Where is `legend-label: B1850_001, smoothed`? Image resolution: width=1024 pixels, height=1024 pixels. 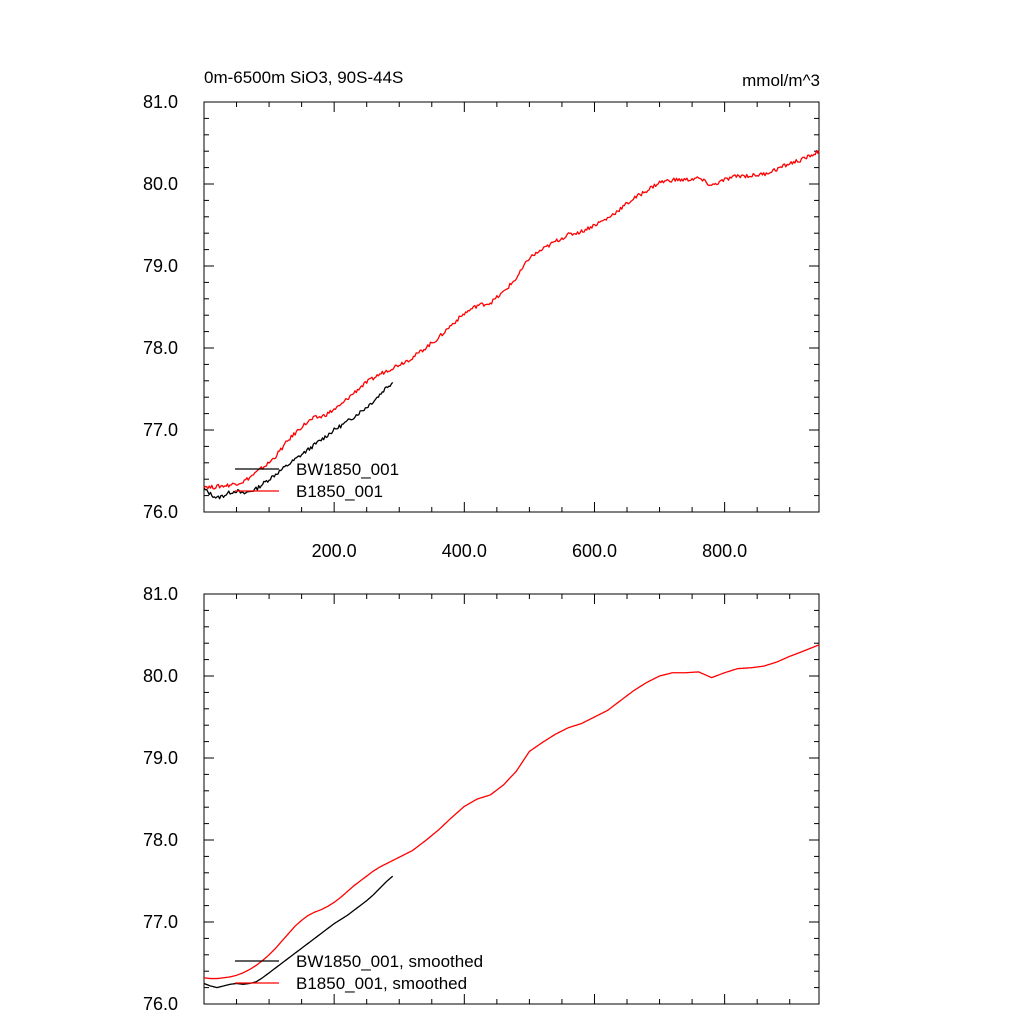
legend-label: B1850_001, smoothed is located at coordinates (381, 983).